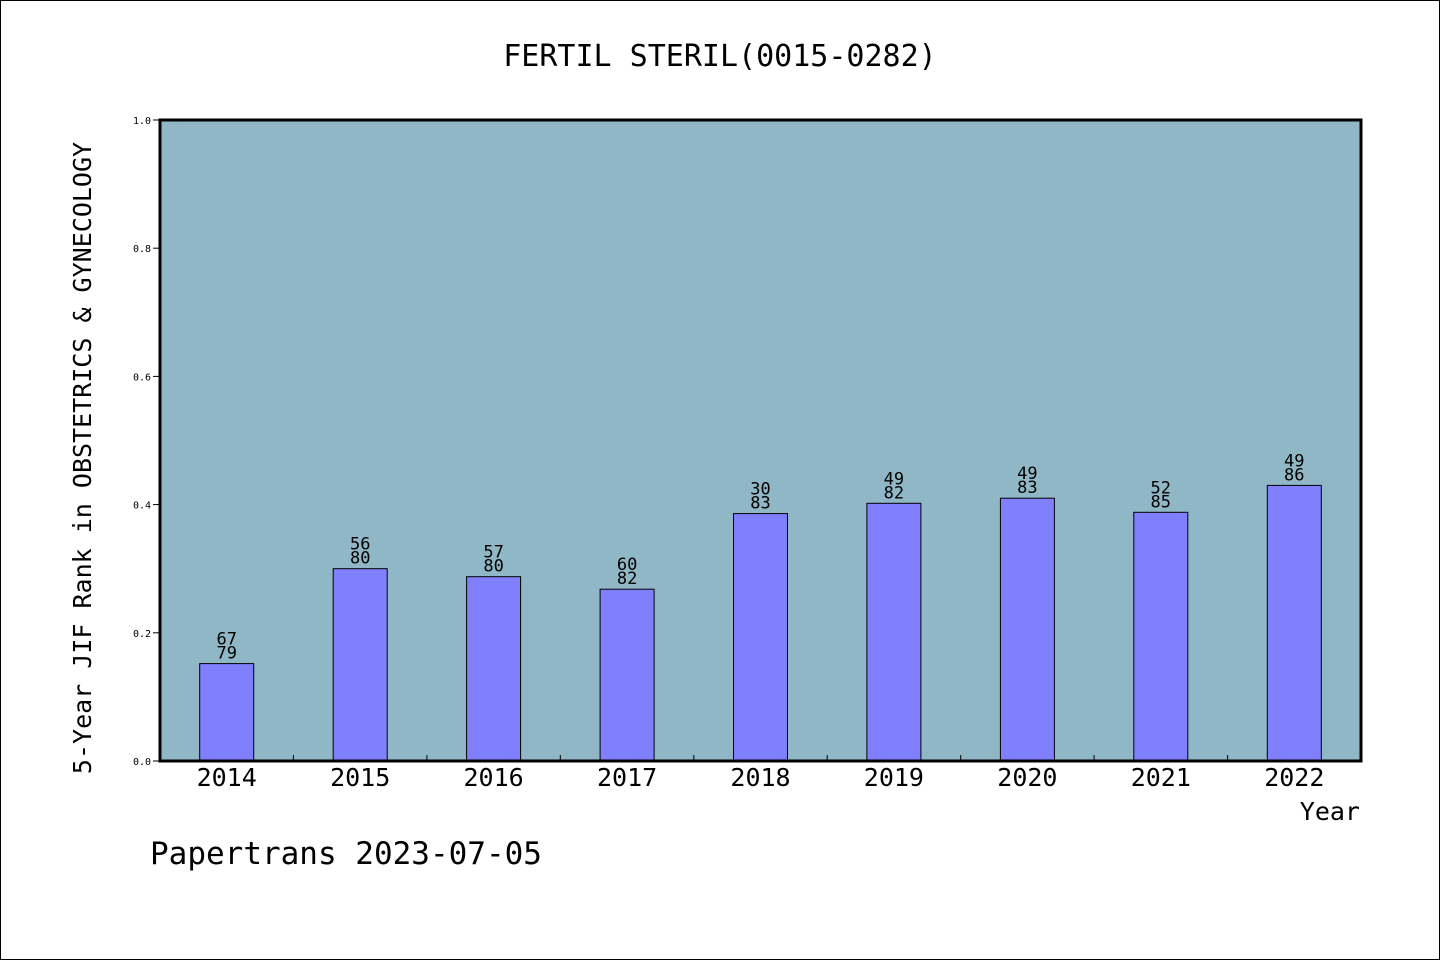 The image size is (1440, 960). Describe the element at coordinates (1330, 811) in the screenshot. I see `x-axis-label: Year` at that location.